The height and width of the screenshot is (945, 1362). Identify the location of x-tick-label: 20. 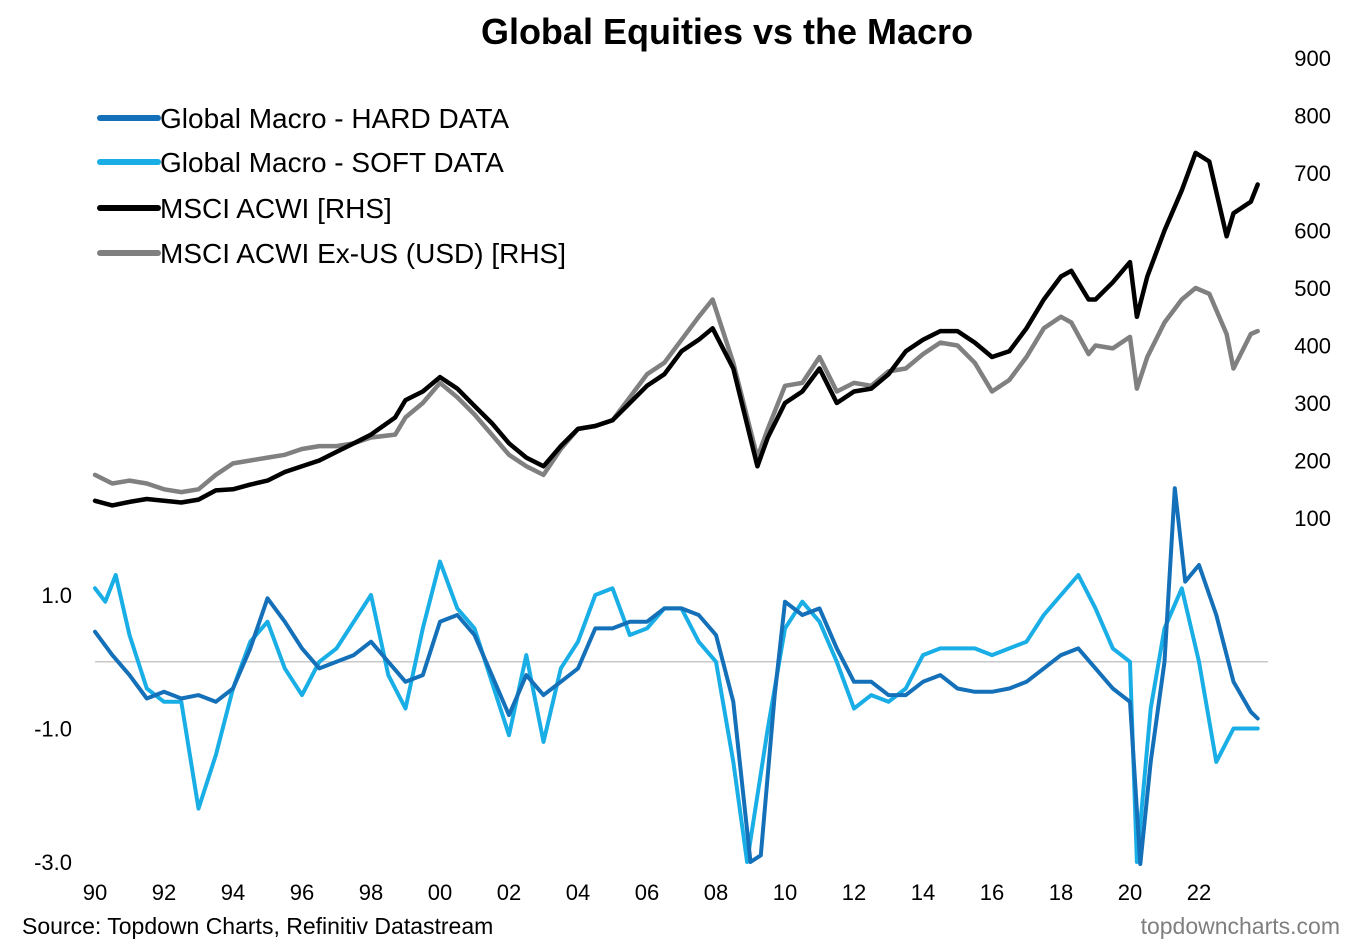
(1130, 892).